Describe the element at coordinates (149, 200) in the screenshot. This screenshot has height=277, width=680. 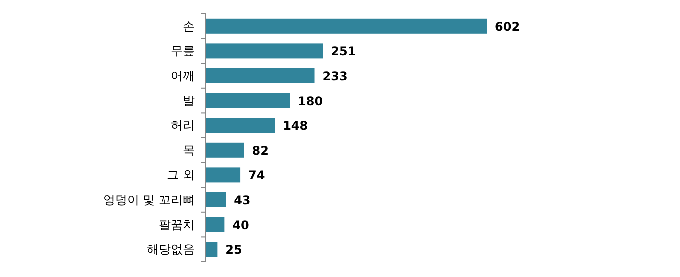
I see `y-tick-label: 엉덩이 및 꼬리뼈` at that location.